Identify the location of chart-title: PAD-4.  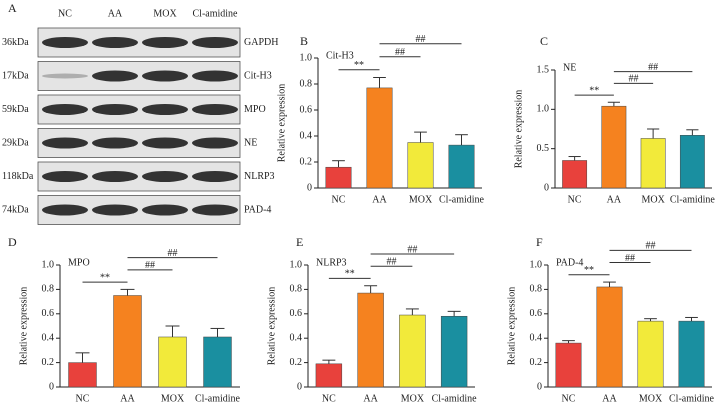
(569, 262).